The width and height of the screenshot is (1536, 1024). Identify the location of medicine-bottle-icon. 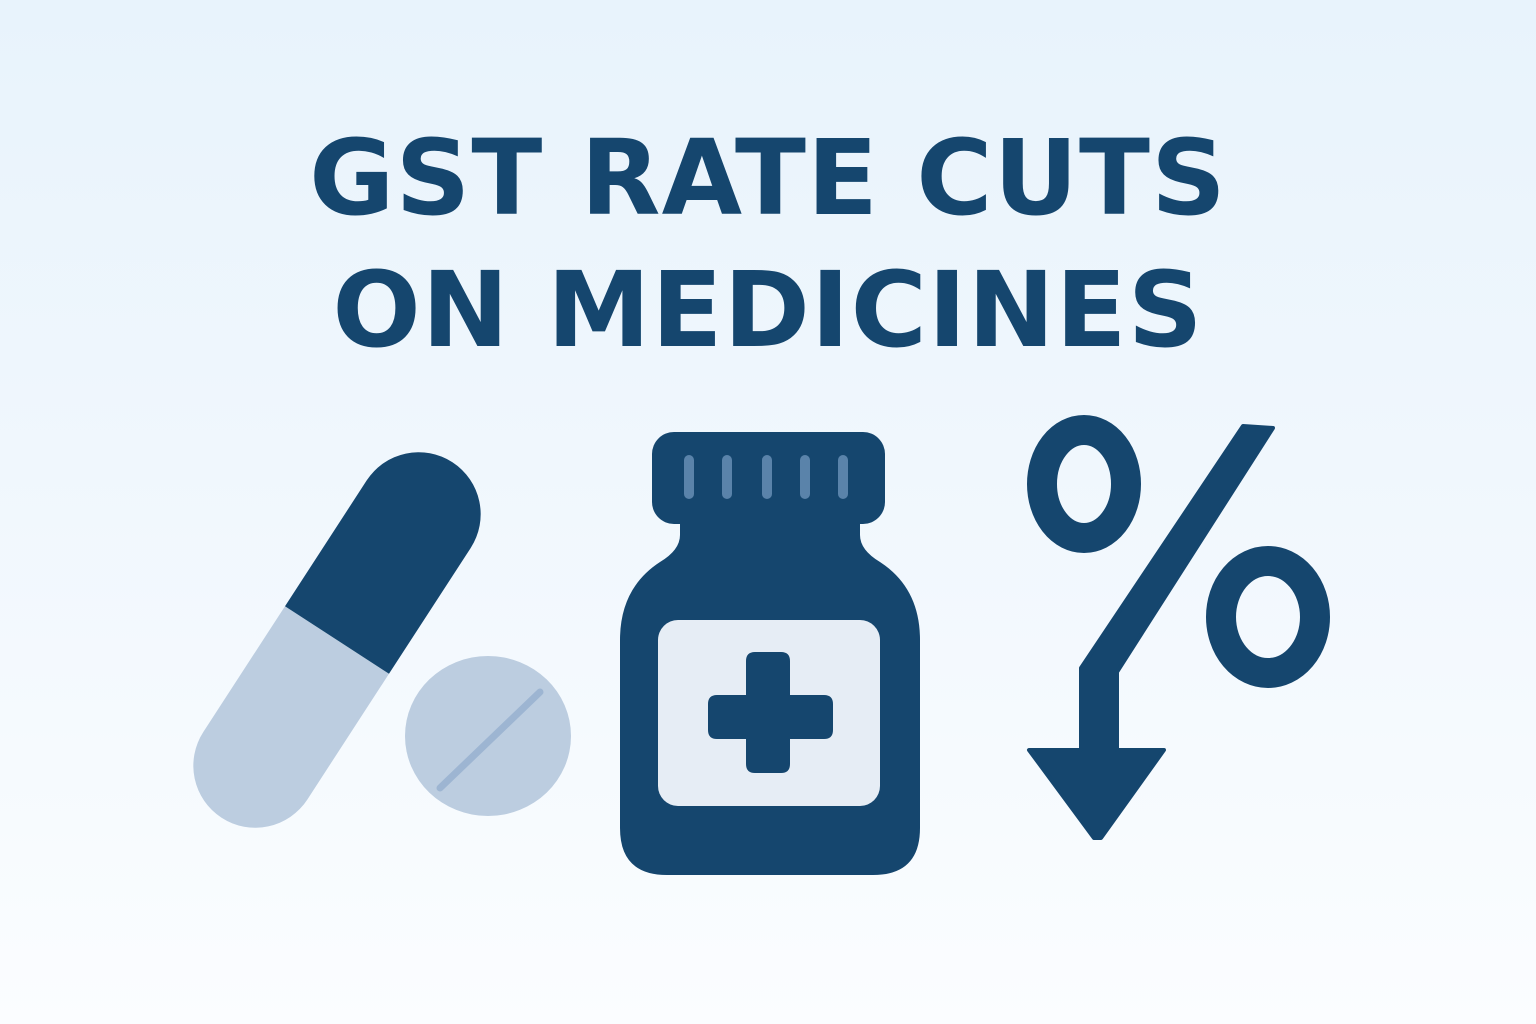
(770, 653).